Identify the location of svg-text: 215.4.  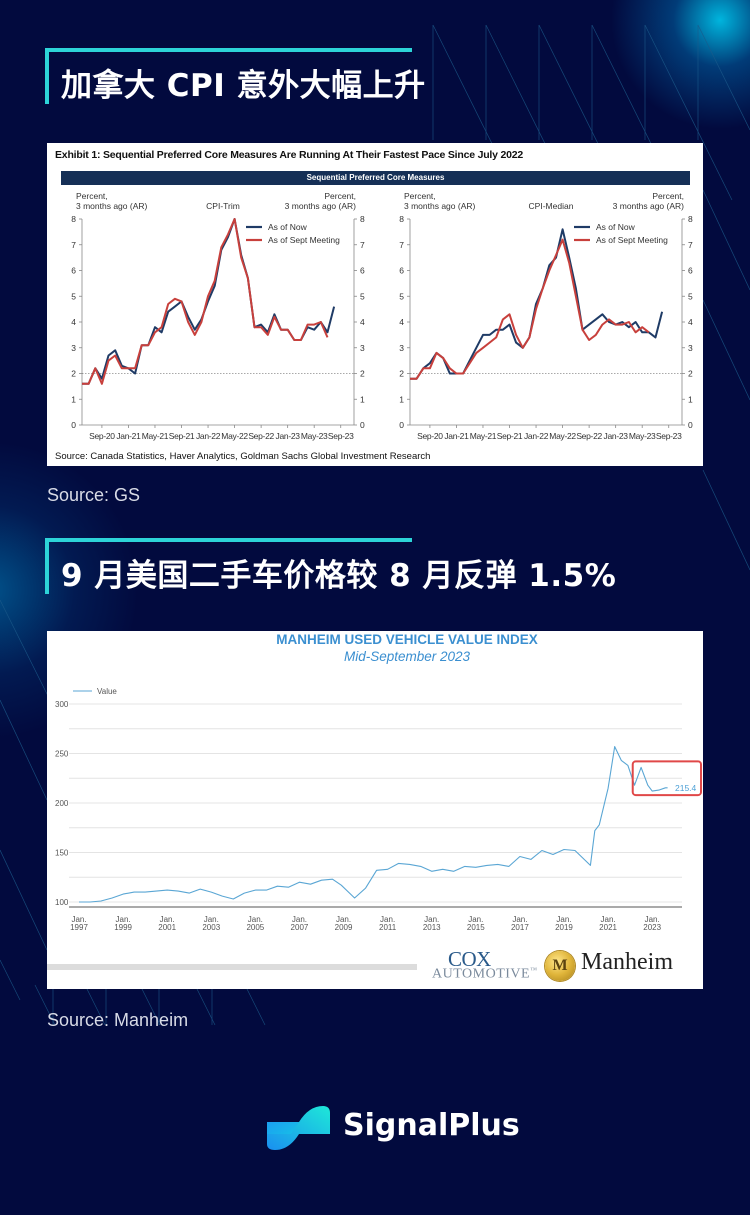
(686, 788).